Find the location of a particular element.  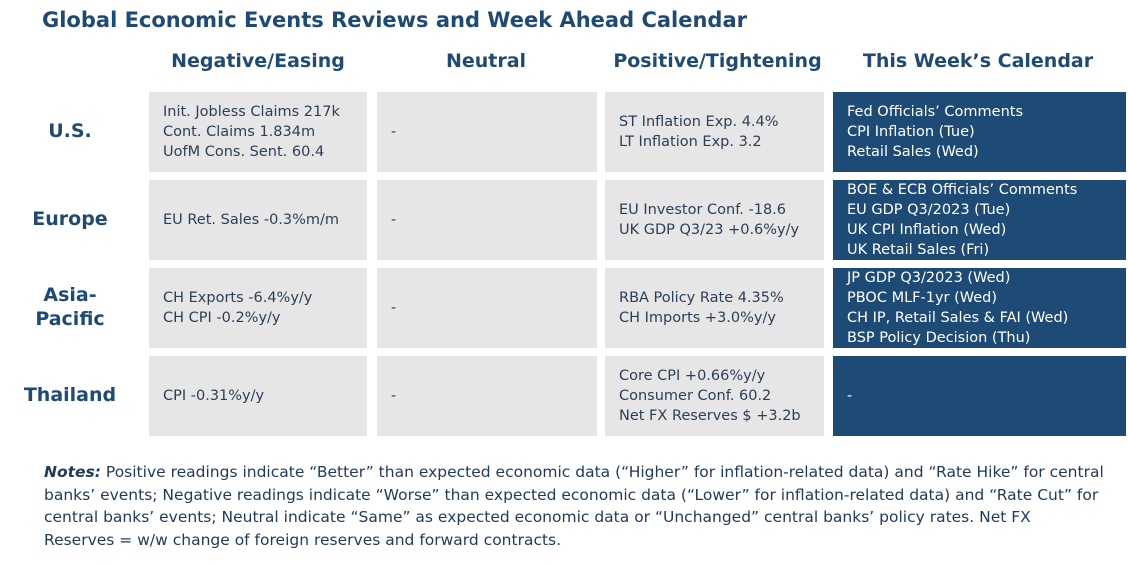

cell-line: Consumer Conf. 60.2 is located at coordinates (695, 396).